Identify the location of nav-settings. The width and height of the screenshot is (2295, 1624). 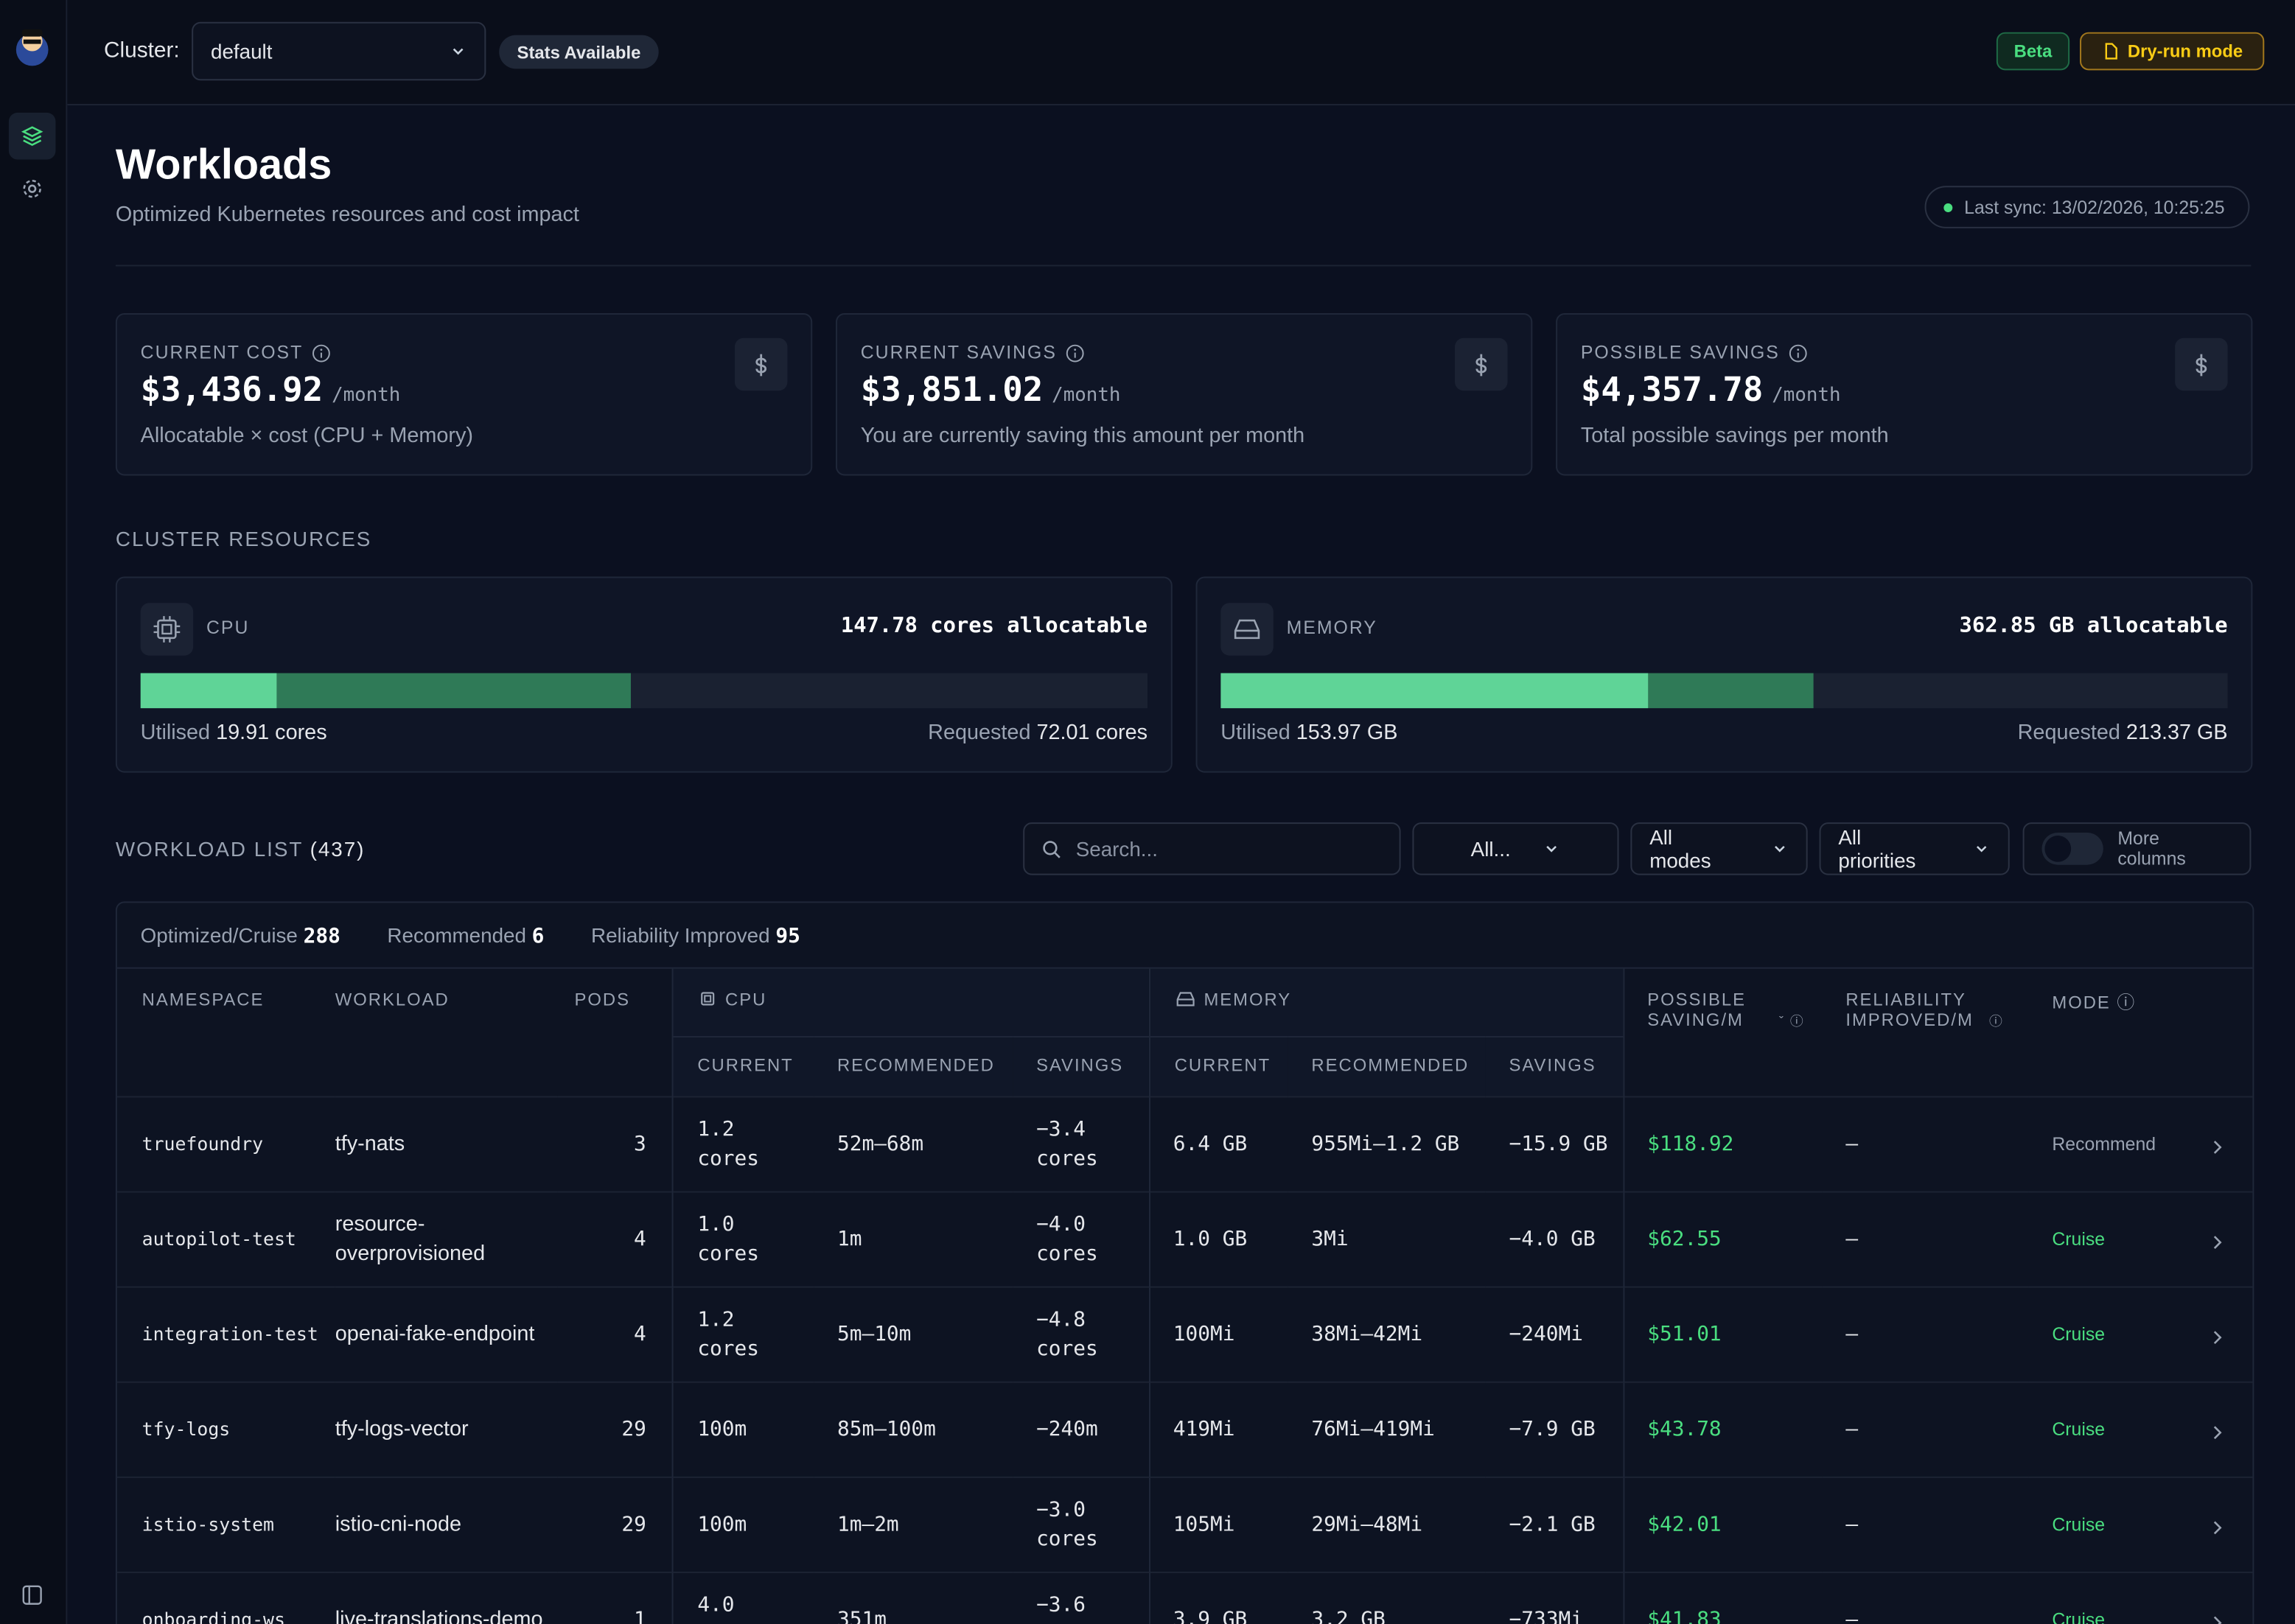
(33, 188).